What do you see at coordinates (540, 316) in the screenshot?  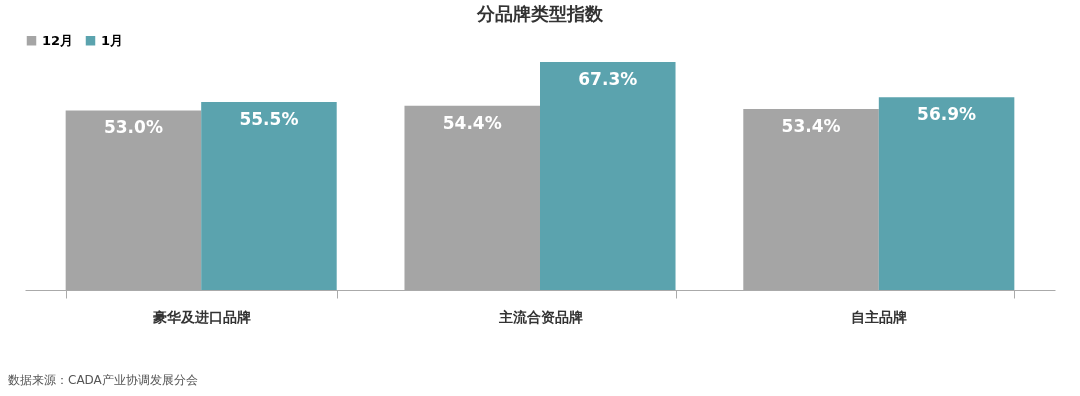 I see `x-tick-label: 主流合资品牌` at bounding box center [540, 316].